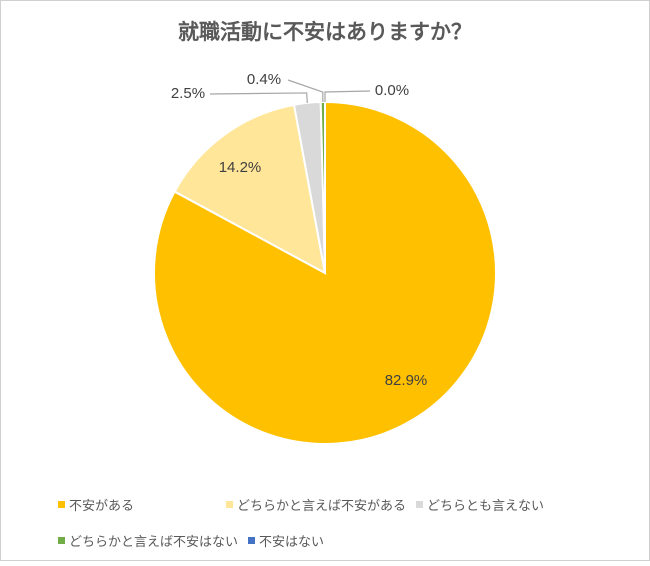 The width and height of the screenshot is (650, 566). I want to click on legend-label: どちらかと言えば不安がある, so click(322, 506).